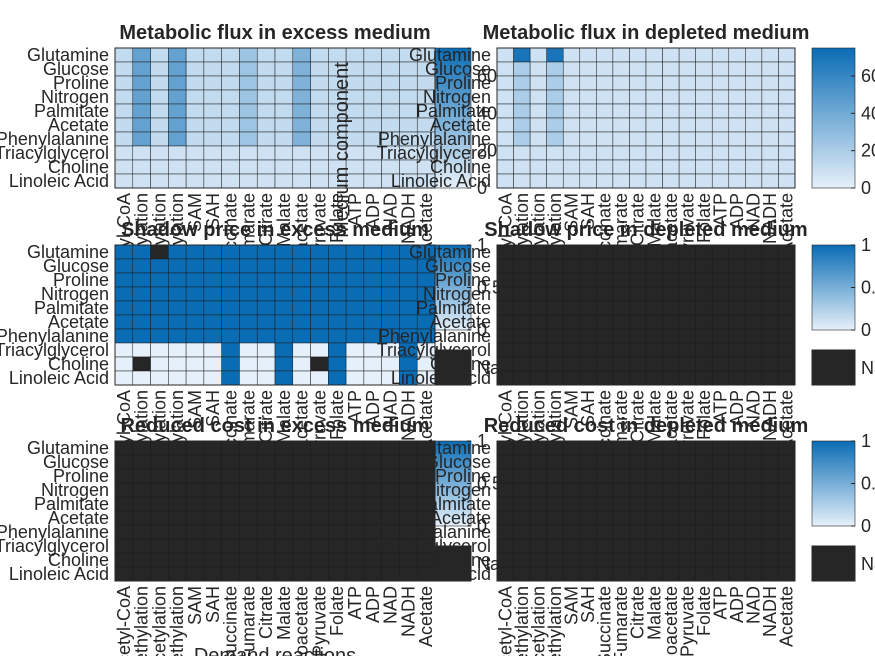 The image size is (875, 656). Describe the element at coordinates (646, 511) in the screenshot. I see `axes-frame` at that location.